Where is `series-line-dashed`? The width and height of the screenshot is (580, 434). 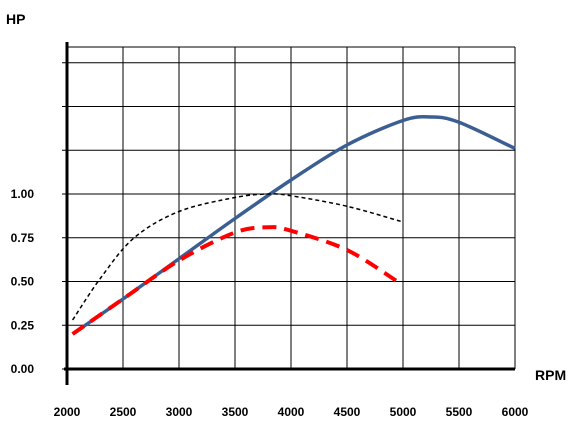 series-line-dashed is located at coordinates (235, 280).